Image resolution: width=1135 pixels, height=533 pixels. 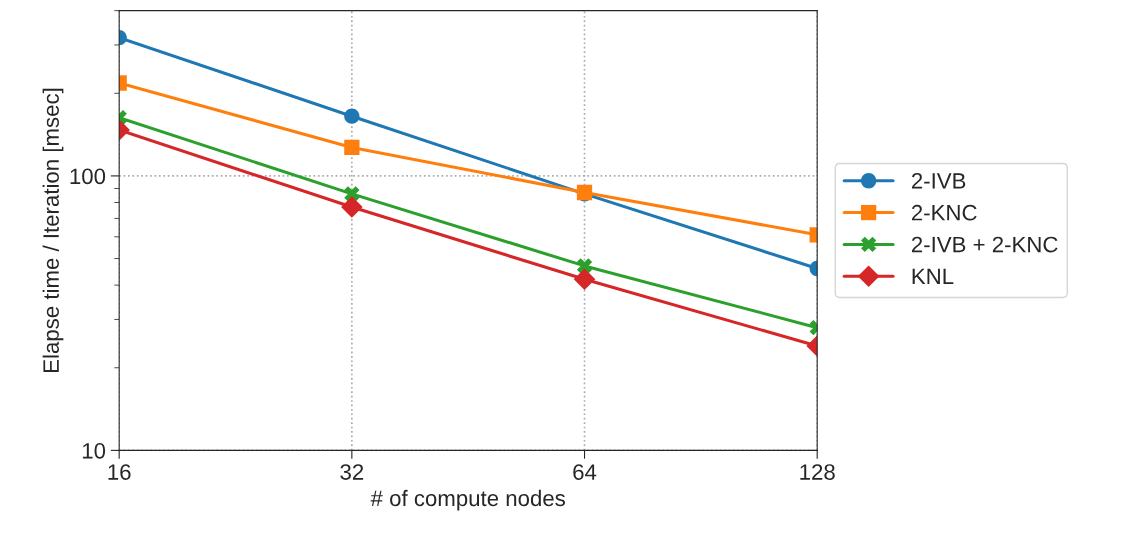 What do you see at coordinates (53, 230) in the screenshot?
I see `y-axis-title: Elapse time / Iteration [msec]` at bounding box center [53, 230].